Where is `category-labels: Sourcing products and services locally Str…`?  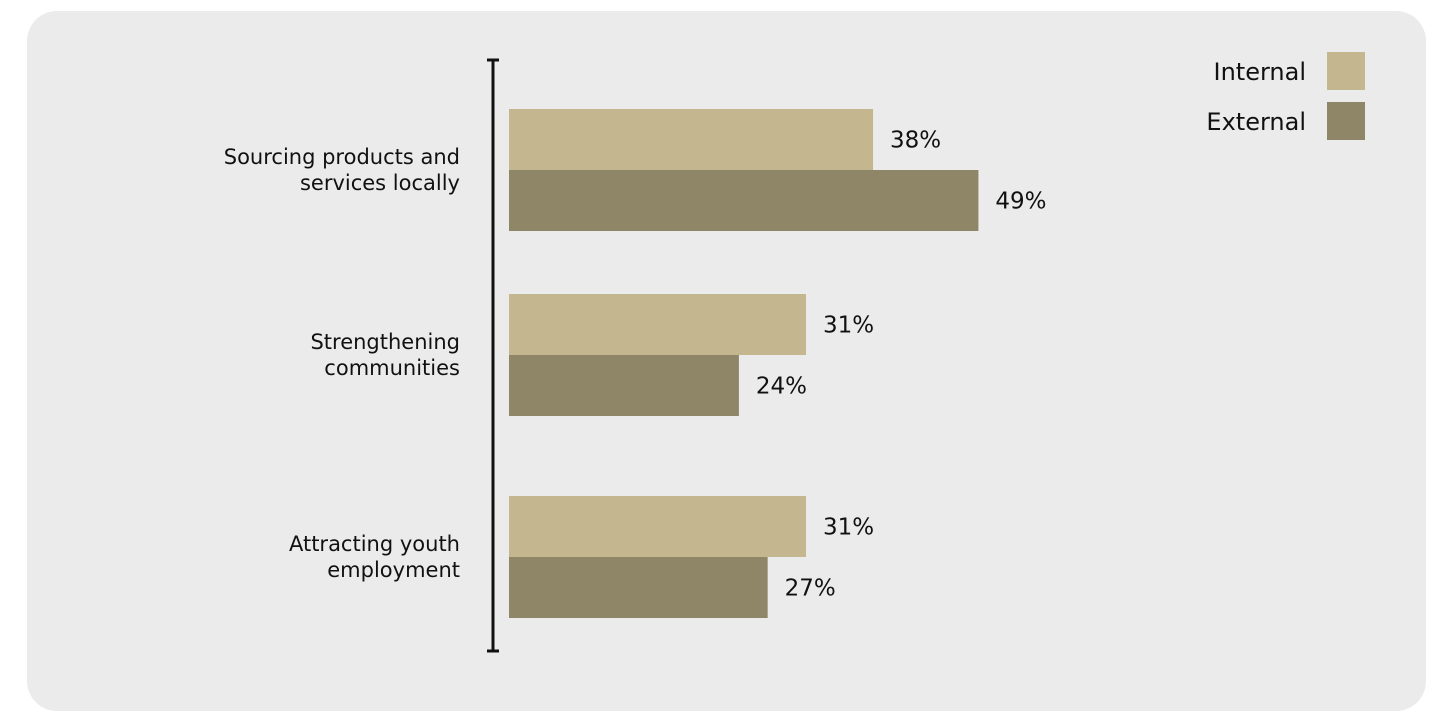 category-labels: Sourcing products and services locally Str… is located at coordinates (342, 363).